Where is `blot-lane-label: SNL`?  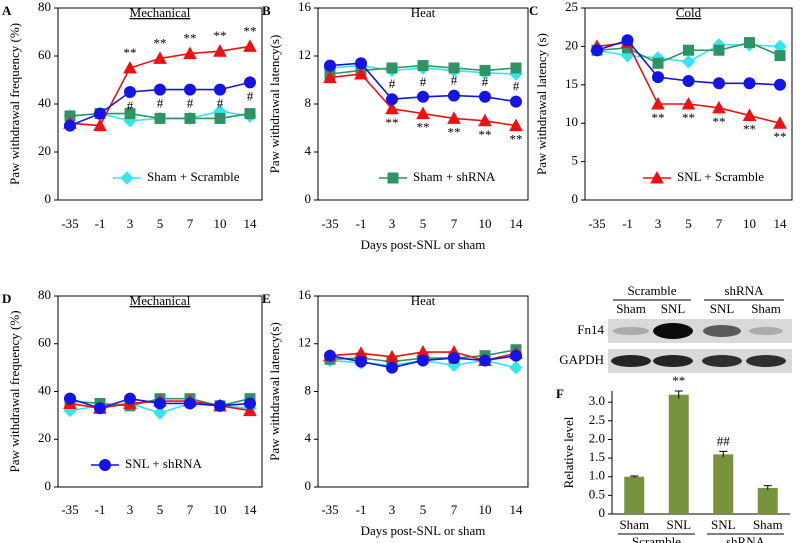 blot-lane-label: SNL is located at coordinates (722, 308).